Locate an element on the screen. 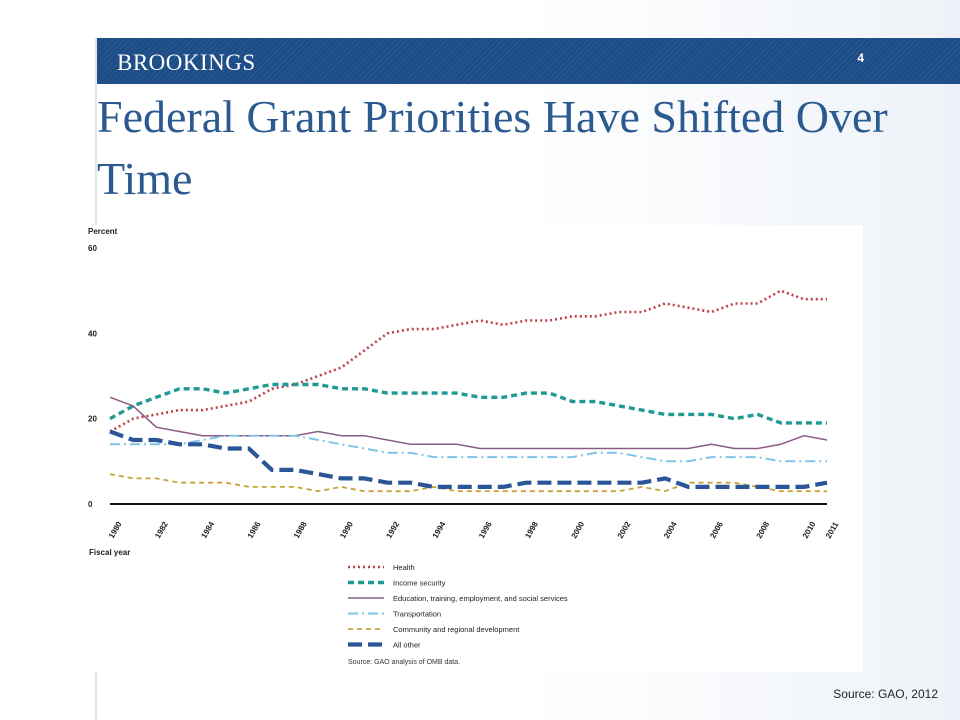  x-tick-label: 2011 is located at coordinates (832, 530).